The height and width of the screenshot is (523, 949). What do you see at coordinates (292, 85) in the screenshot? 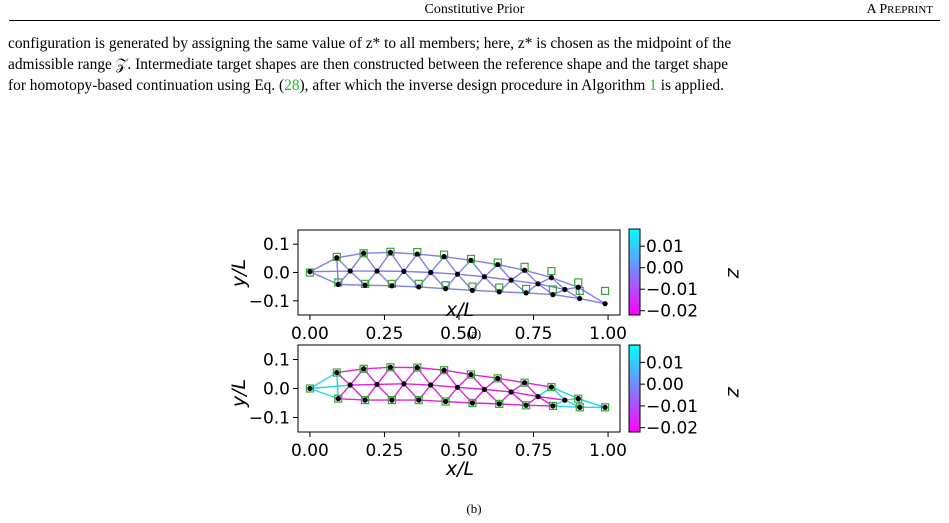
I see `equation-ref-link: 28` at bounding box center [292, 85].